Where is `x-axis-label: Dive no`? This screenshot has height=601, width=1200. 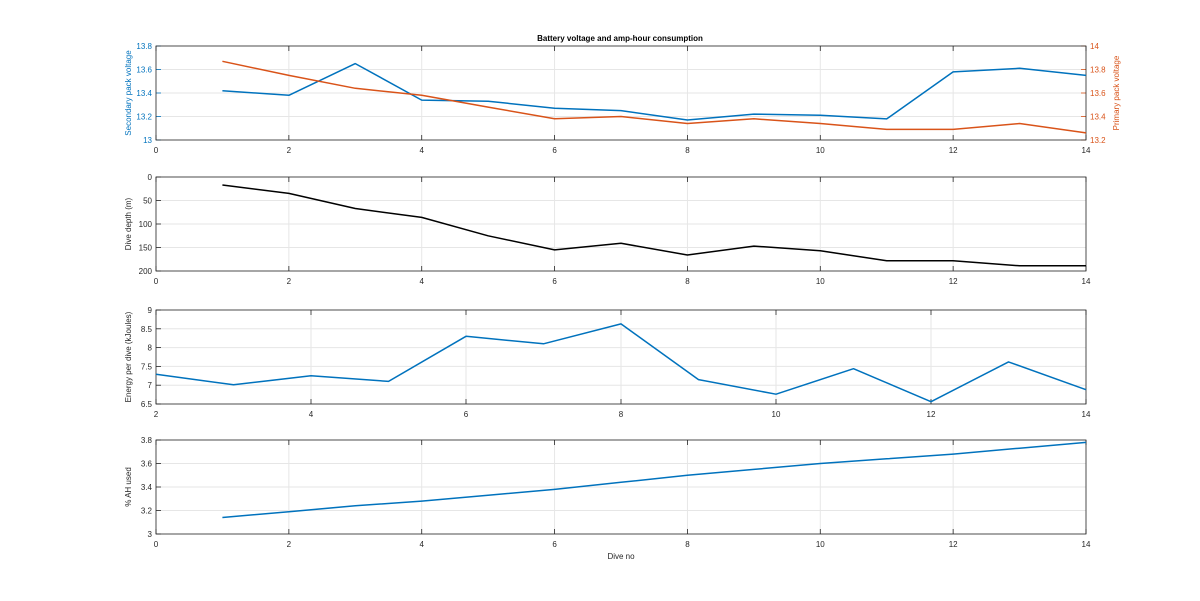 x-axis-label: Dive no is located at coordinates (621, 556).